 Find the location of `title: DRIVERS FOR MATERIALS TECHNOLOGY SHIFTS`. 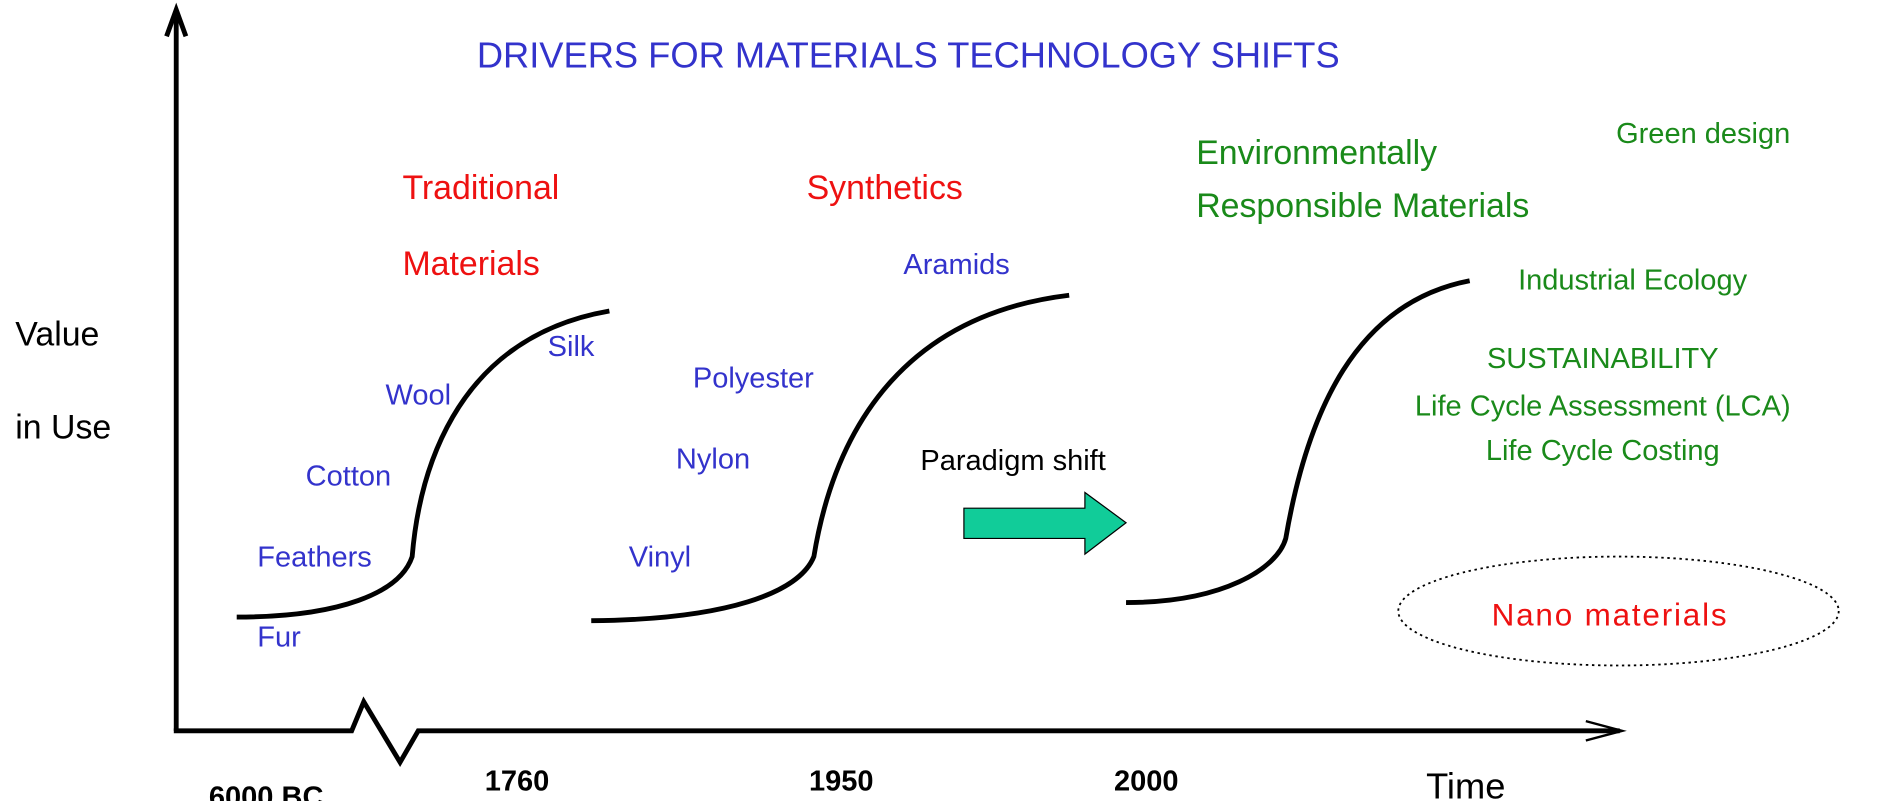

title: DRIVERS FOR MATERIALS TECHNOLOGY SHIFTS is located at coordinates (908, 55).